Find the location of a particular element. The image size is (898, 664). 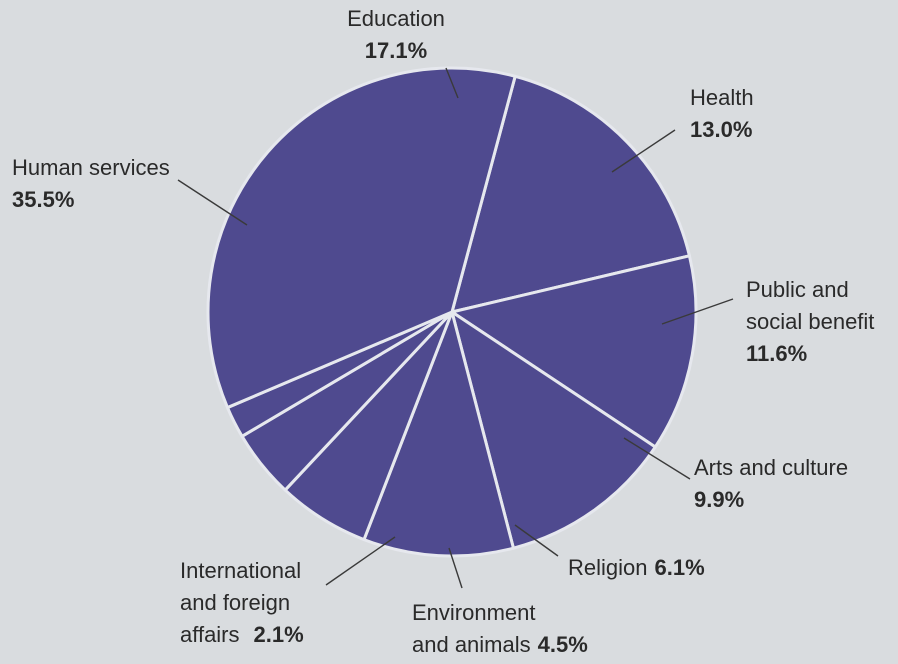

slice-percent-education: 17.1% is located at coordinates (396, 50).